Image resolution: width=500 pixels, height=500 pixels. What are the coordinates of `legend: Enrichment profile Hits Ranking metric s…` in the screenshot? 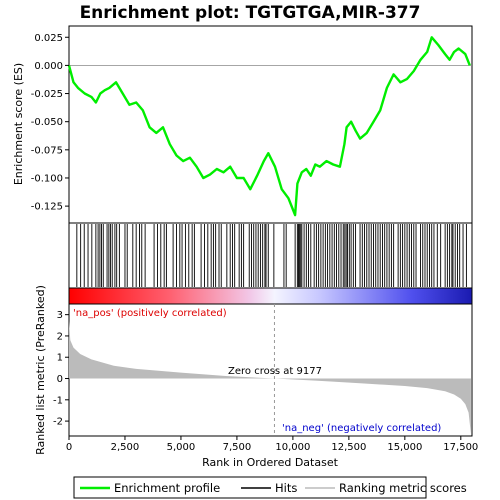 It's located at (270, 487).